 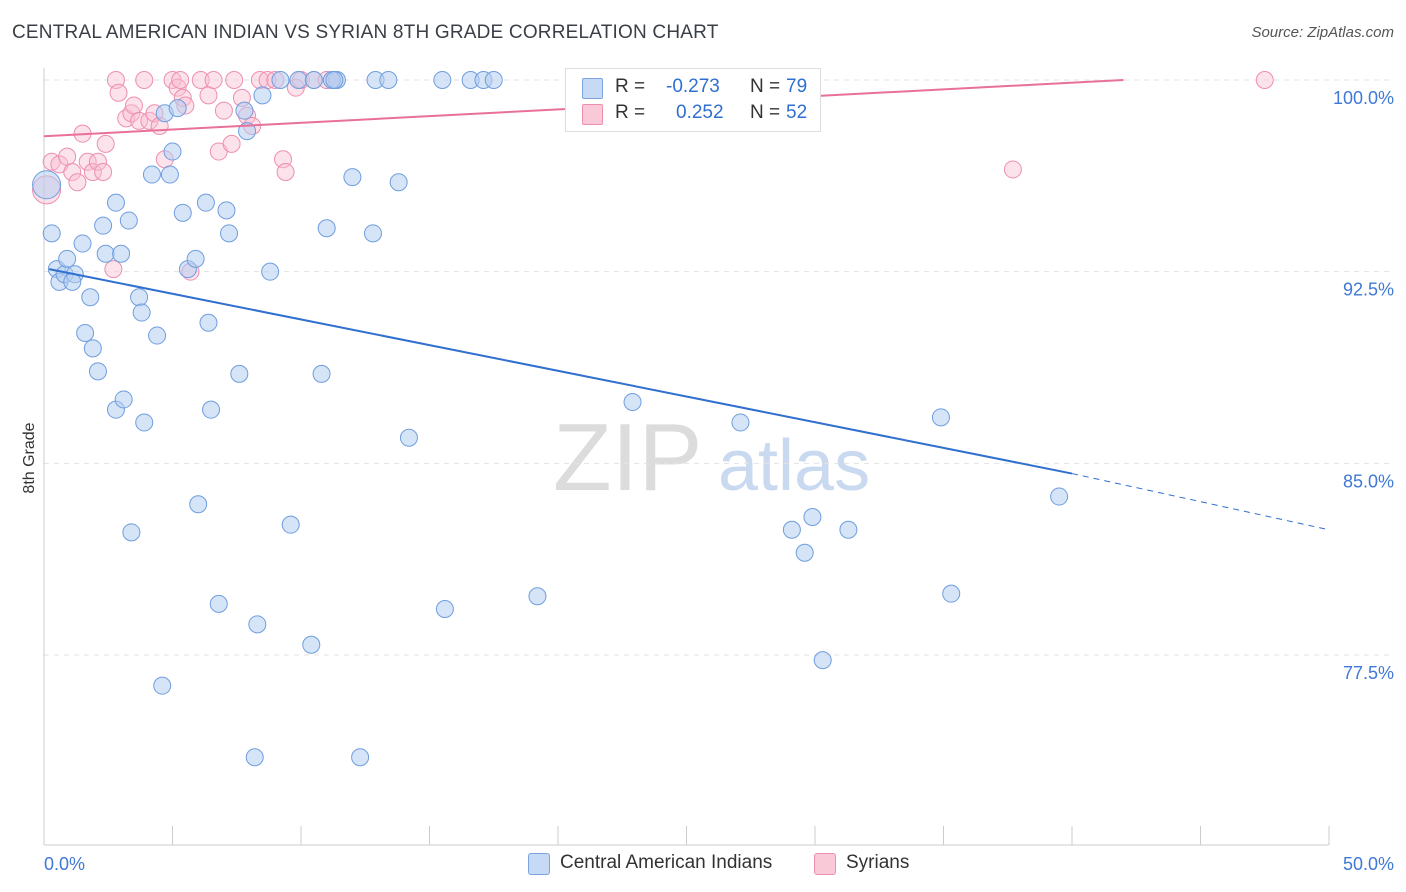 What do you see at coordinates (797, 86) in the screenshot?
I see `n-value: 79` at bounding box center [797, 86].